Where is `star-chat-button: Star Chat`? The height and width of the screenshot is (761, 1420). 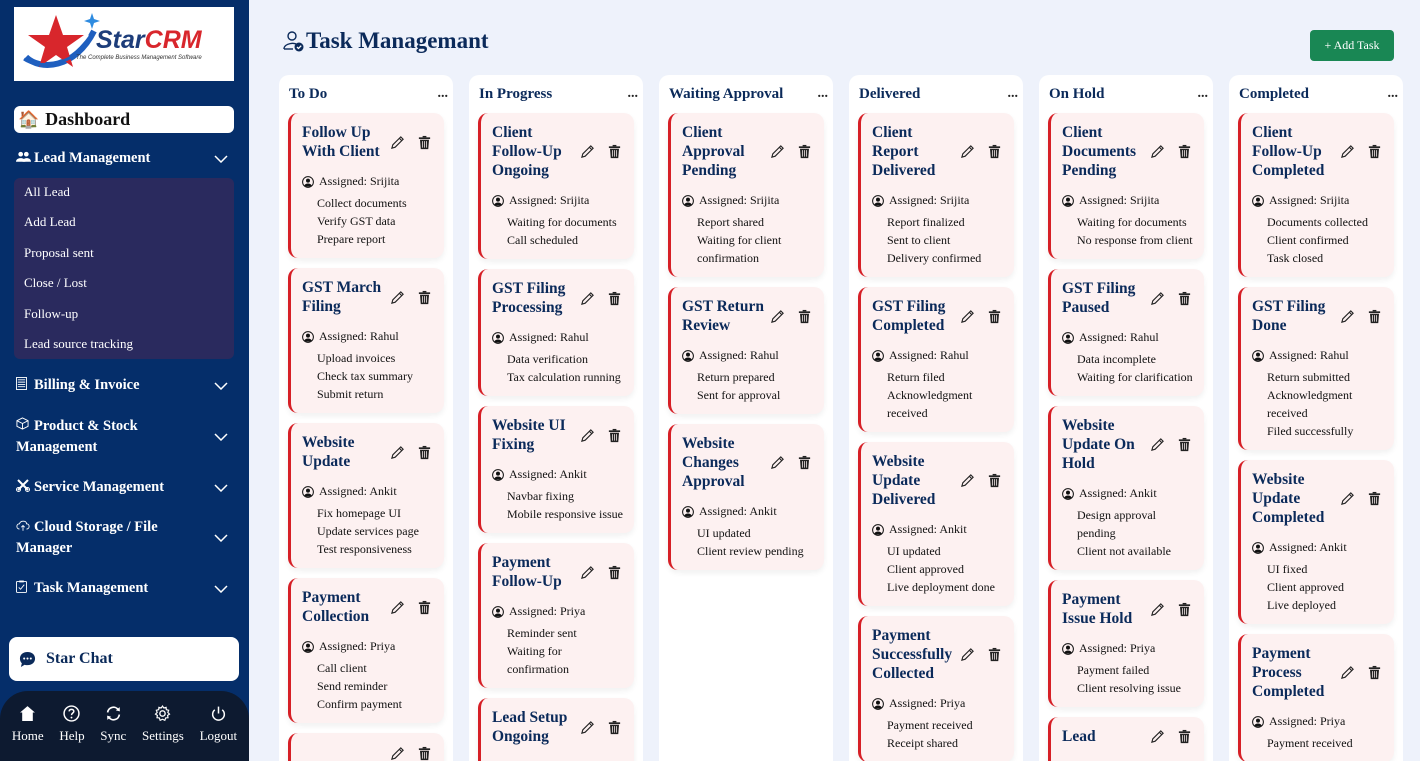 star-chat-button: Star Chat is located at coordinates (124, 659).